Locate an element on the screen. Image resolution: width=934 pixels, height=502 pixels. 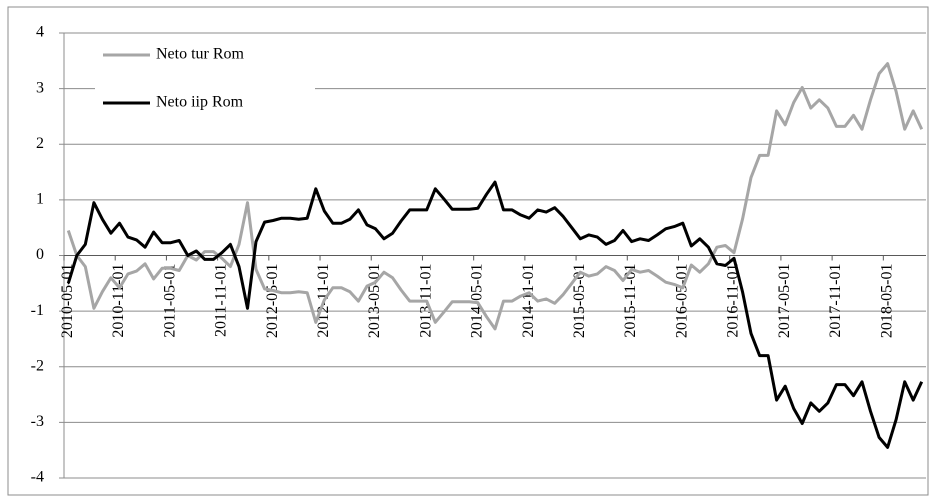
y-tick-label: -1 is located at coordinates (37, 310).